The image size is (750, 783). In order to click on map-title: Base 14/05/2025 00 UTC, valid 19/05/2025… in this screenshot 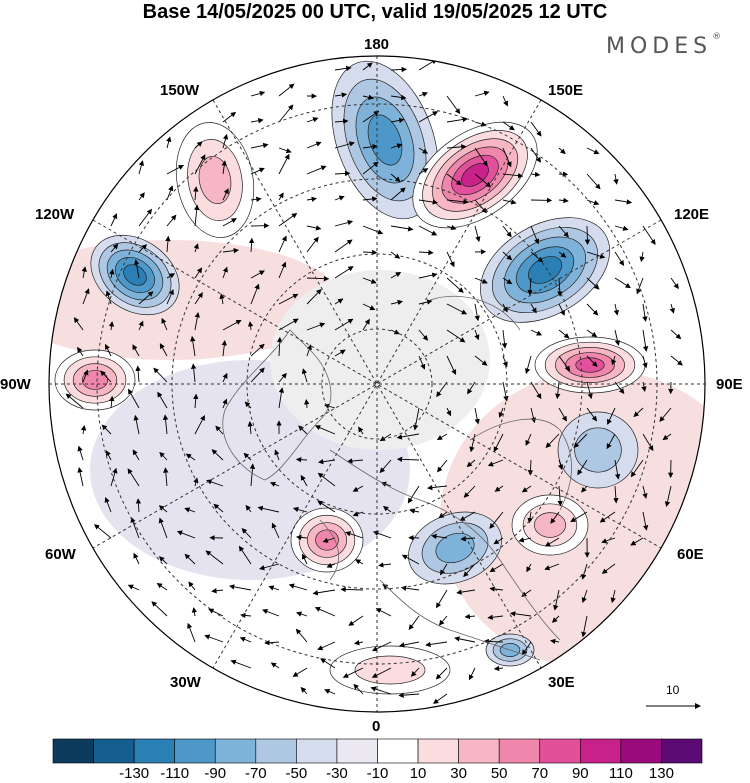, I will do `click(375, 12)`.